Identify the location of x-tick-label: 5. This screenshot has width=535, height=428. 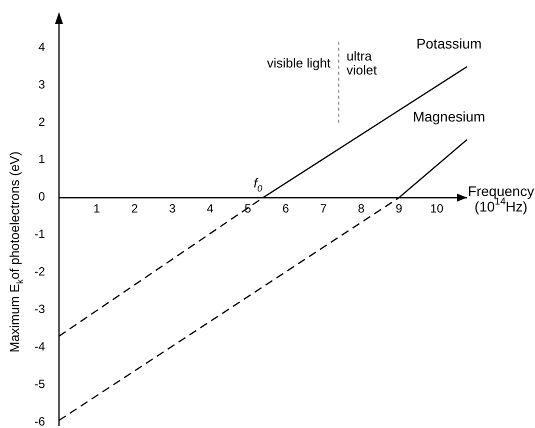
(248, 209).